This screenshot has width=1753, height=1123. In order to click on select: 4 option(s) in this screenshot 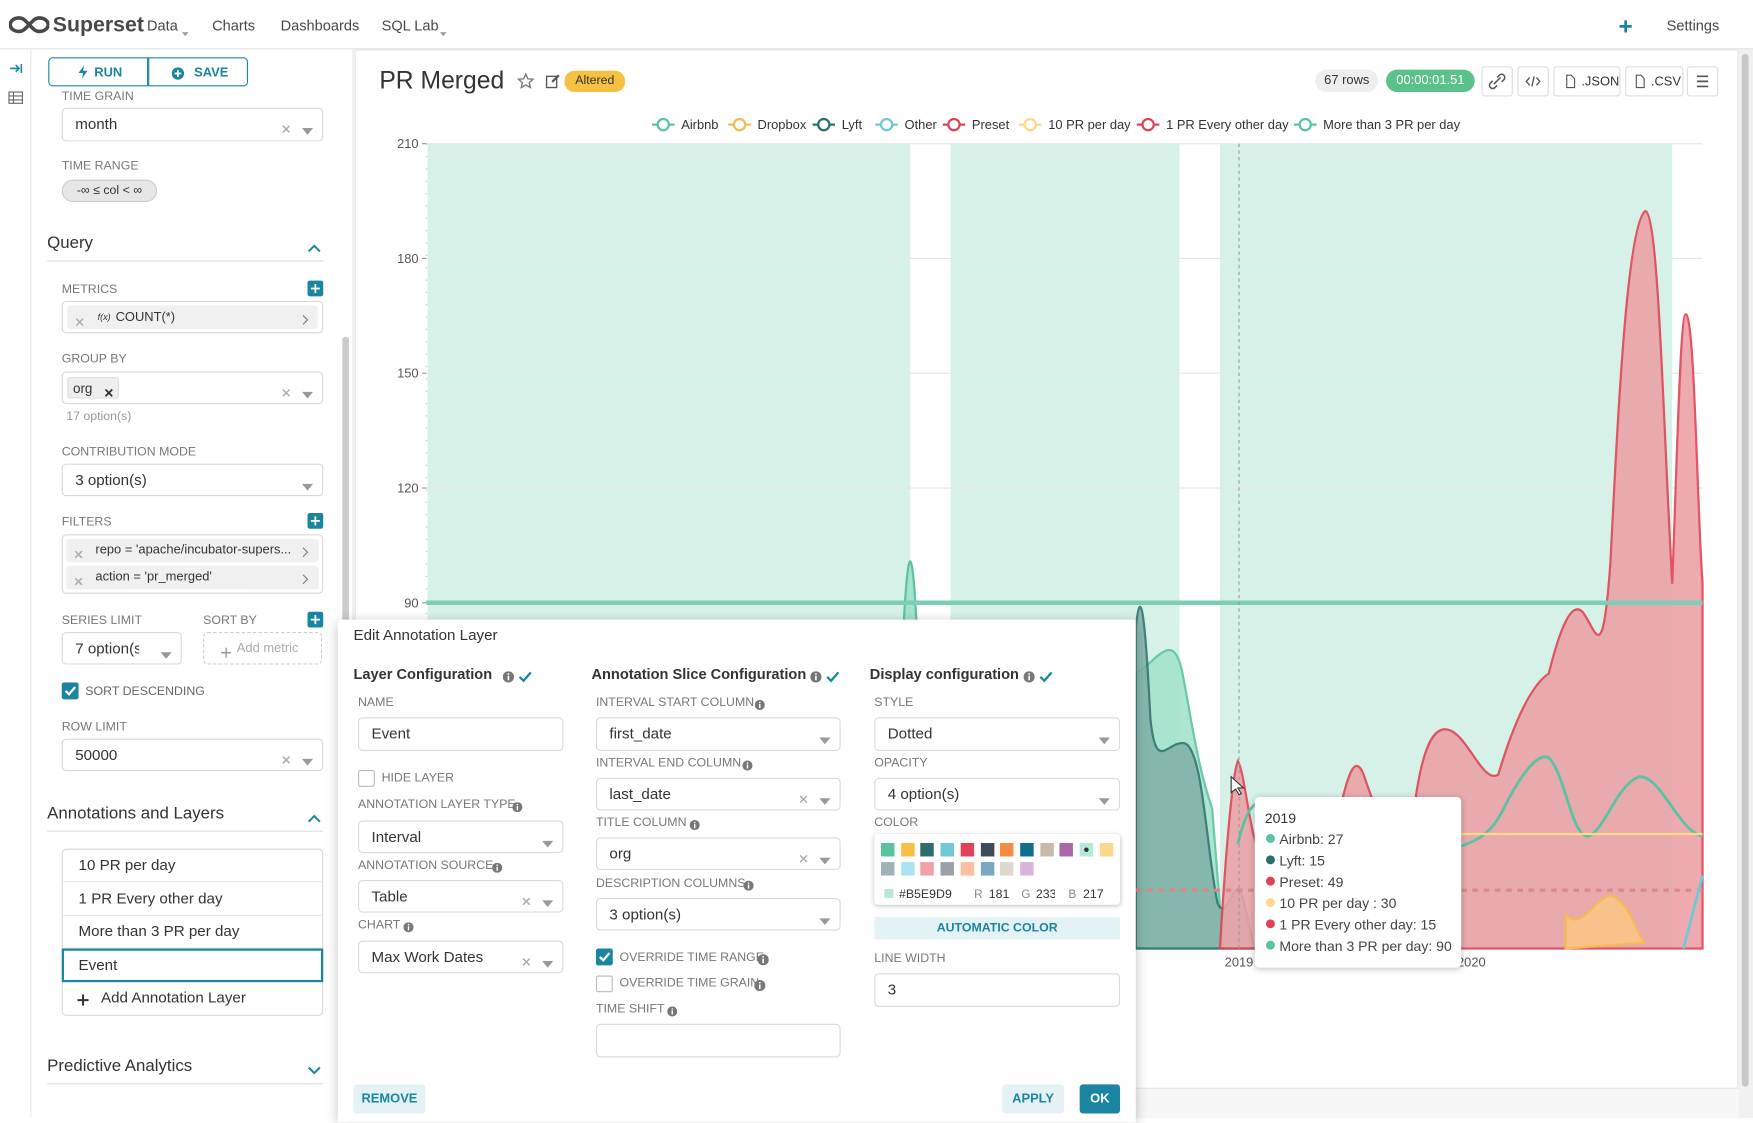, I will do `click(997, 794)`.